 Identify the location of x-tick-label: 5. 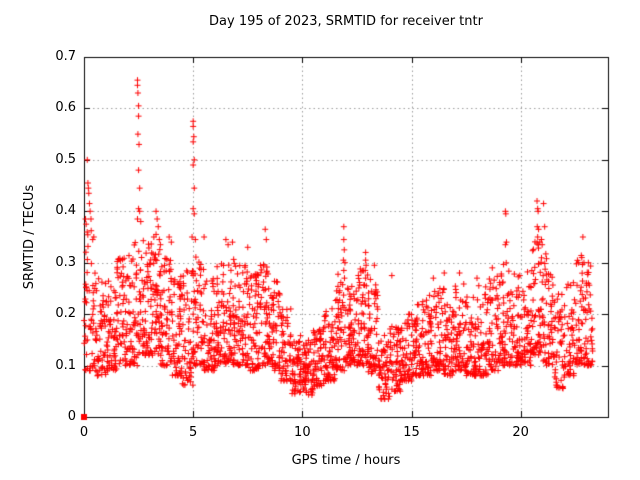
(193, 432).